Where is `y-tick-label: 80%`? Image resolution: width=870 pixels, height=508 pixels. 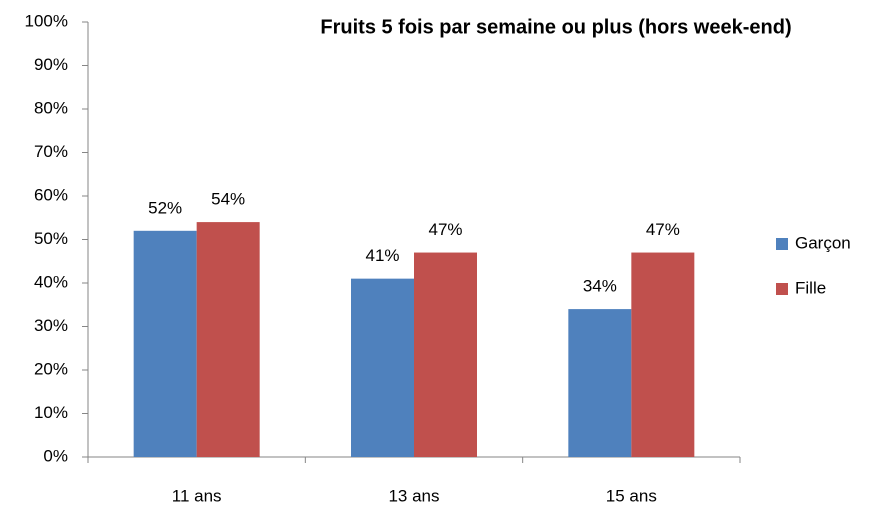
y-tick-label: 80% is located at coordinates (51, 107).